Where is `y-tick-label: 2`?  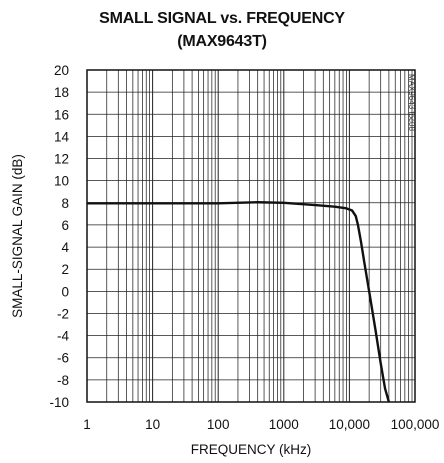
y-tick-label: 2 is located at coordinates (65, 269).